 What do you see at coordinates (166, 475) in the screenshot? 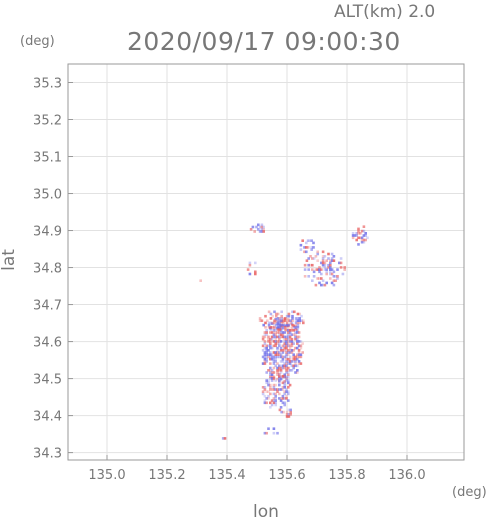
I see `x-tick-label: 135.2` at bounding box center [166, 475].